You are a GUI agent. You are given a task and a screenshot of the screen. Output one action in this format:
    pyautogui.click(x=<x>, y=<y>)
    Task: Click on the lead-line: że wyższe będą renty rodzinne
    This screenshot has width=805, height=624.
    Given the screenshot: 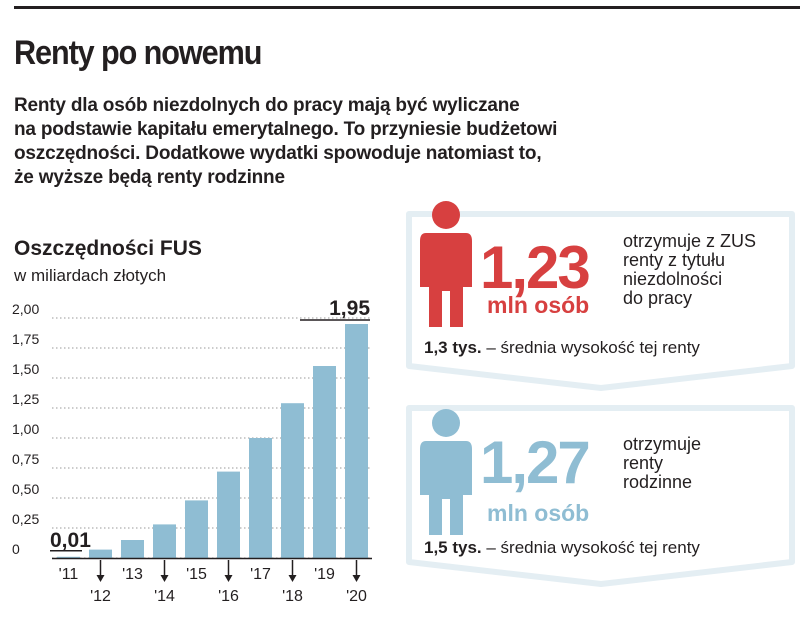 What is the action you would take?
    pyautogui.click(x=149, y=177)
    